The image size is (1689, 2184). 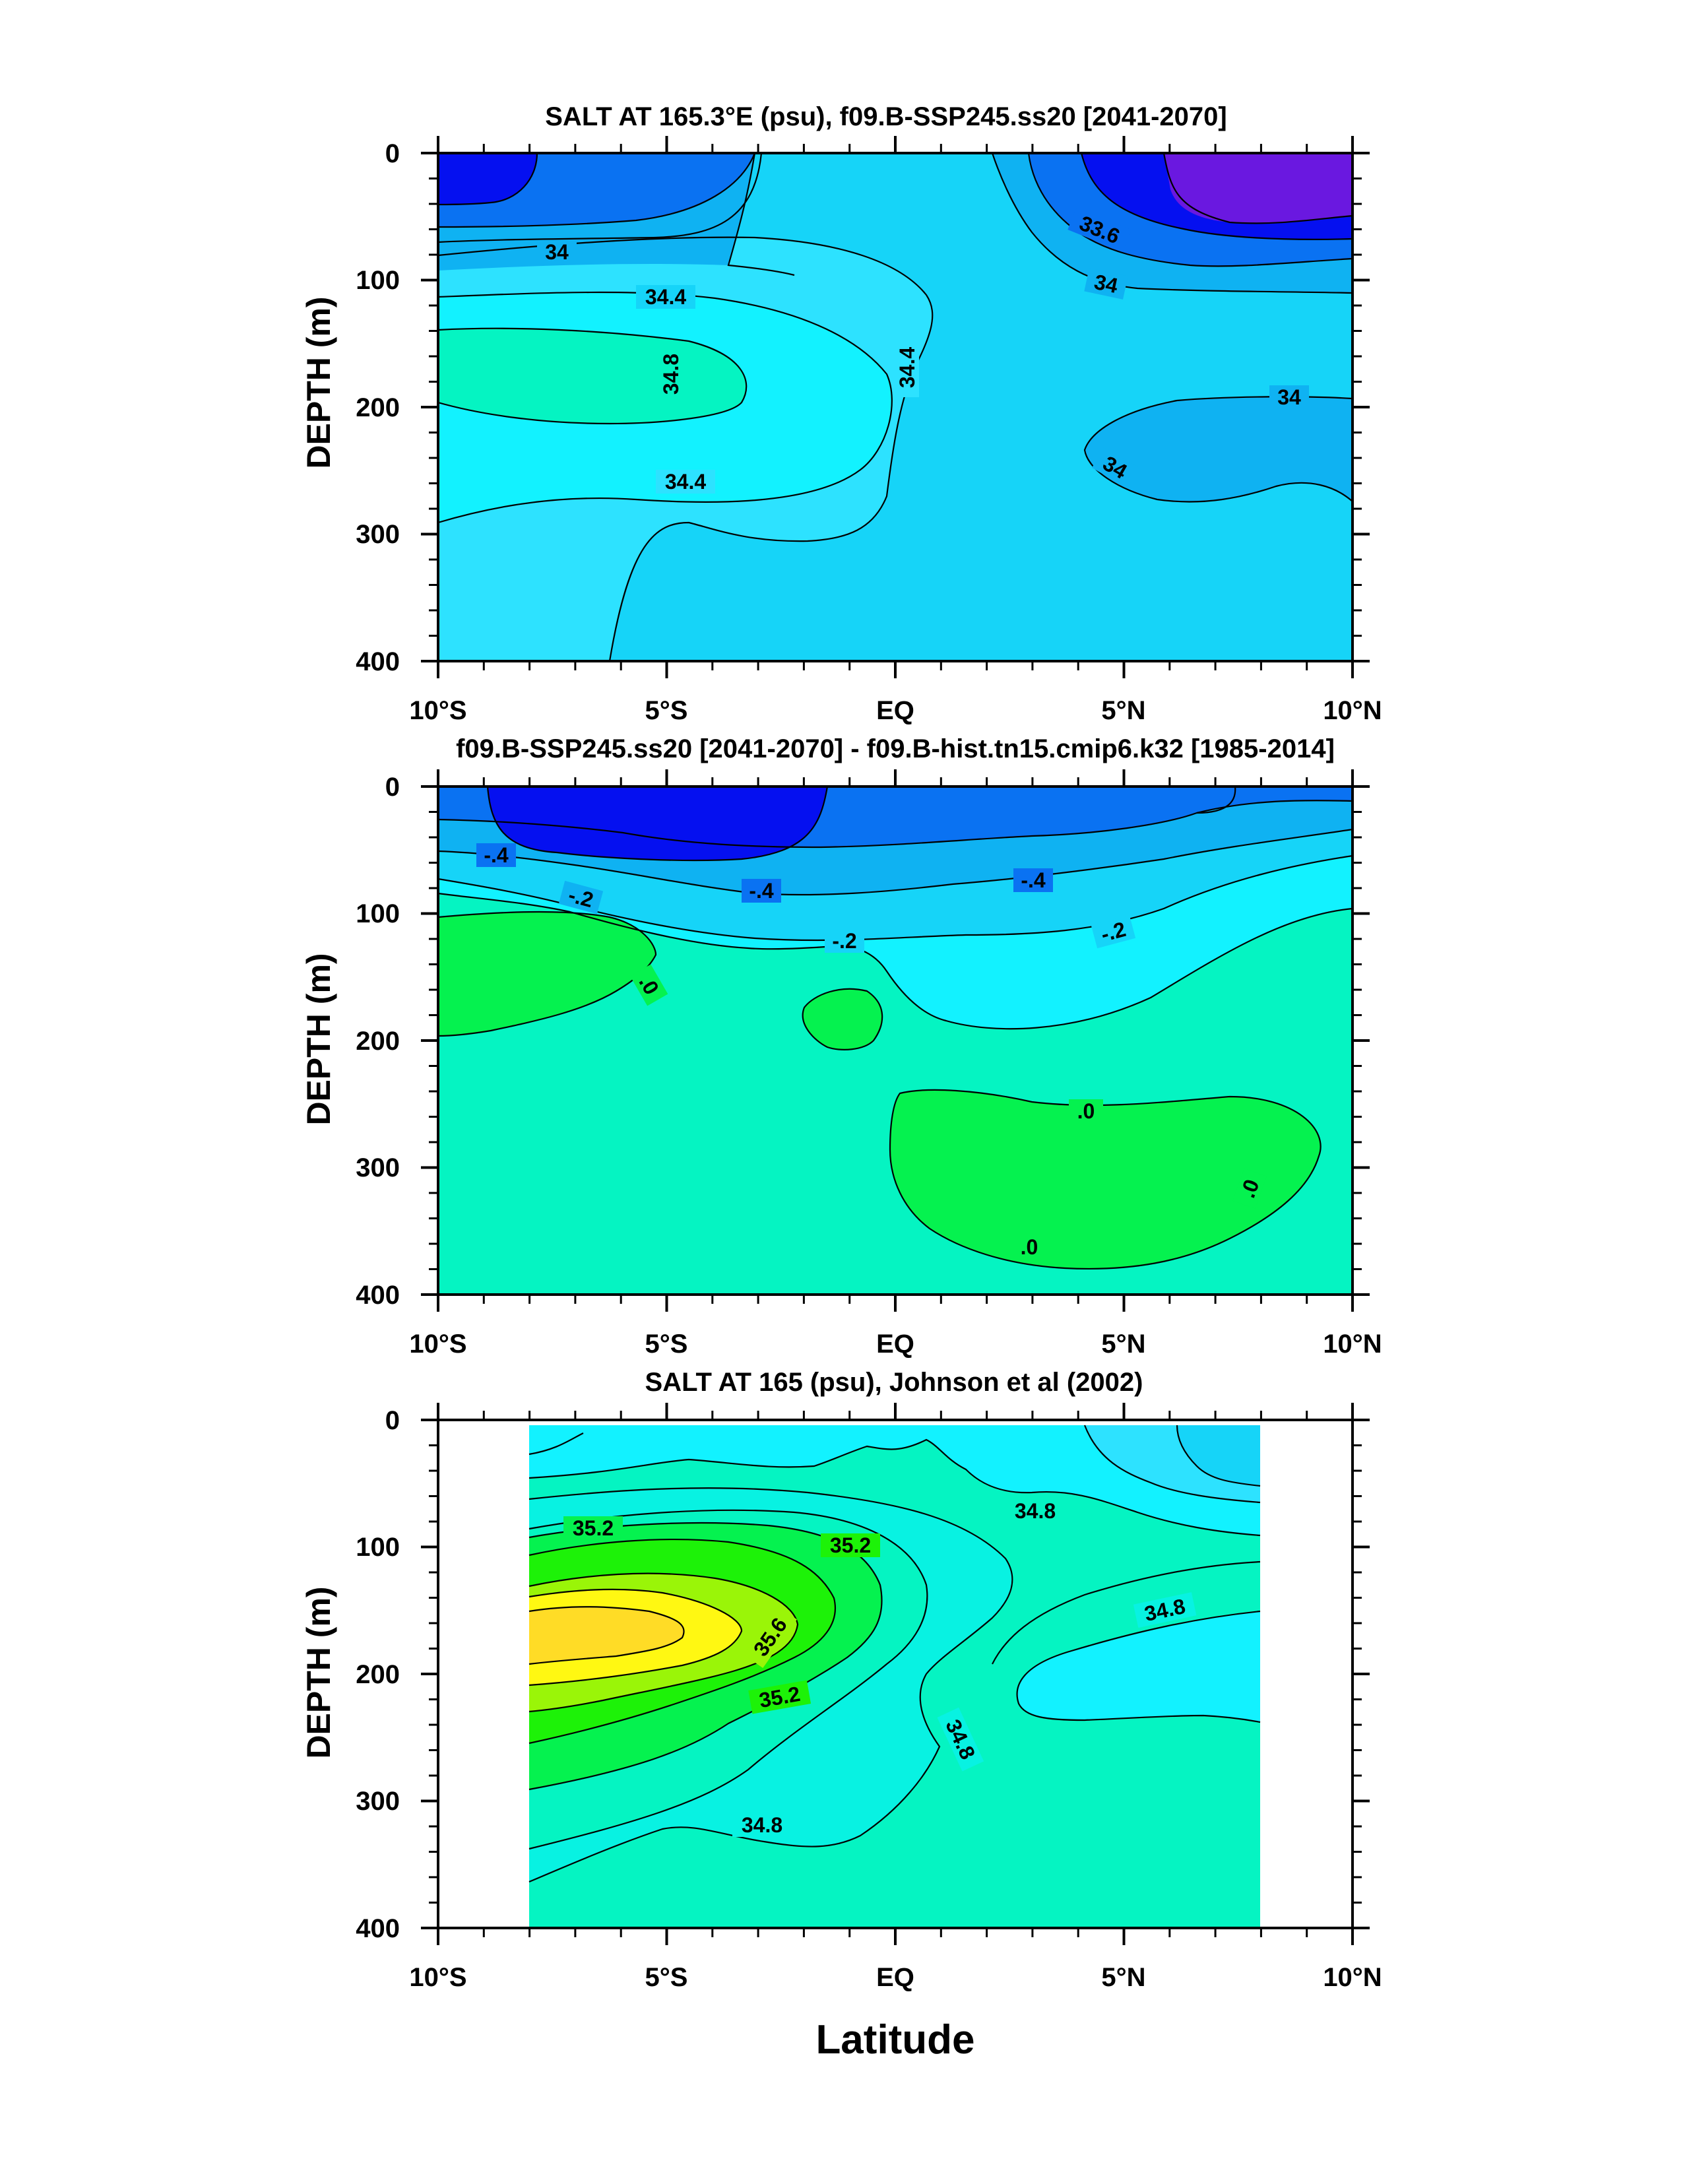 I want to click on fill-cyan-top, so click(x=894, y=1480).